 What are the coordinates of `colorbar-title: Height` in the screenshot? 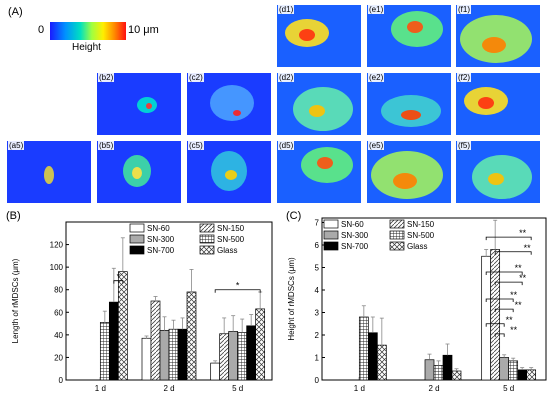 It's located at (86, 47).